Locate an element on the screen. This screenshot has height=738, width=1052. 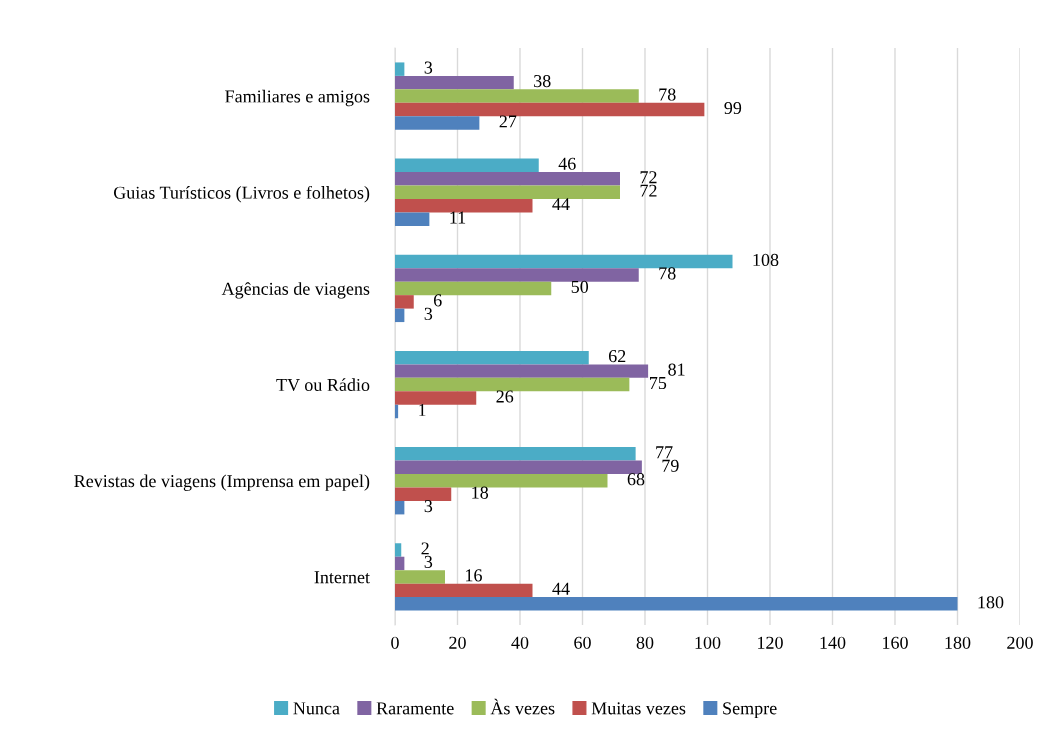
x-tick-label: 0 is located at coordinates (395, 642).